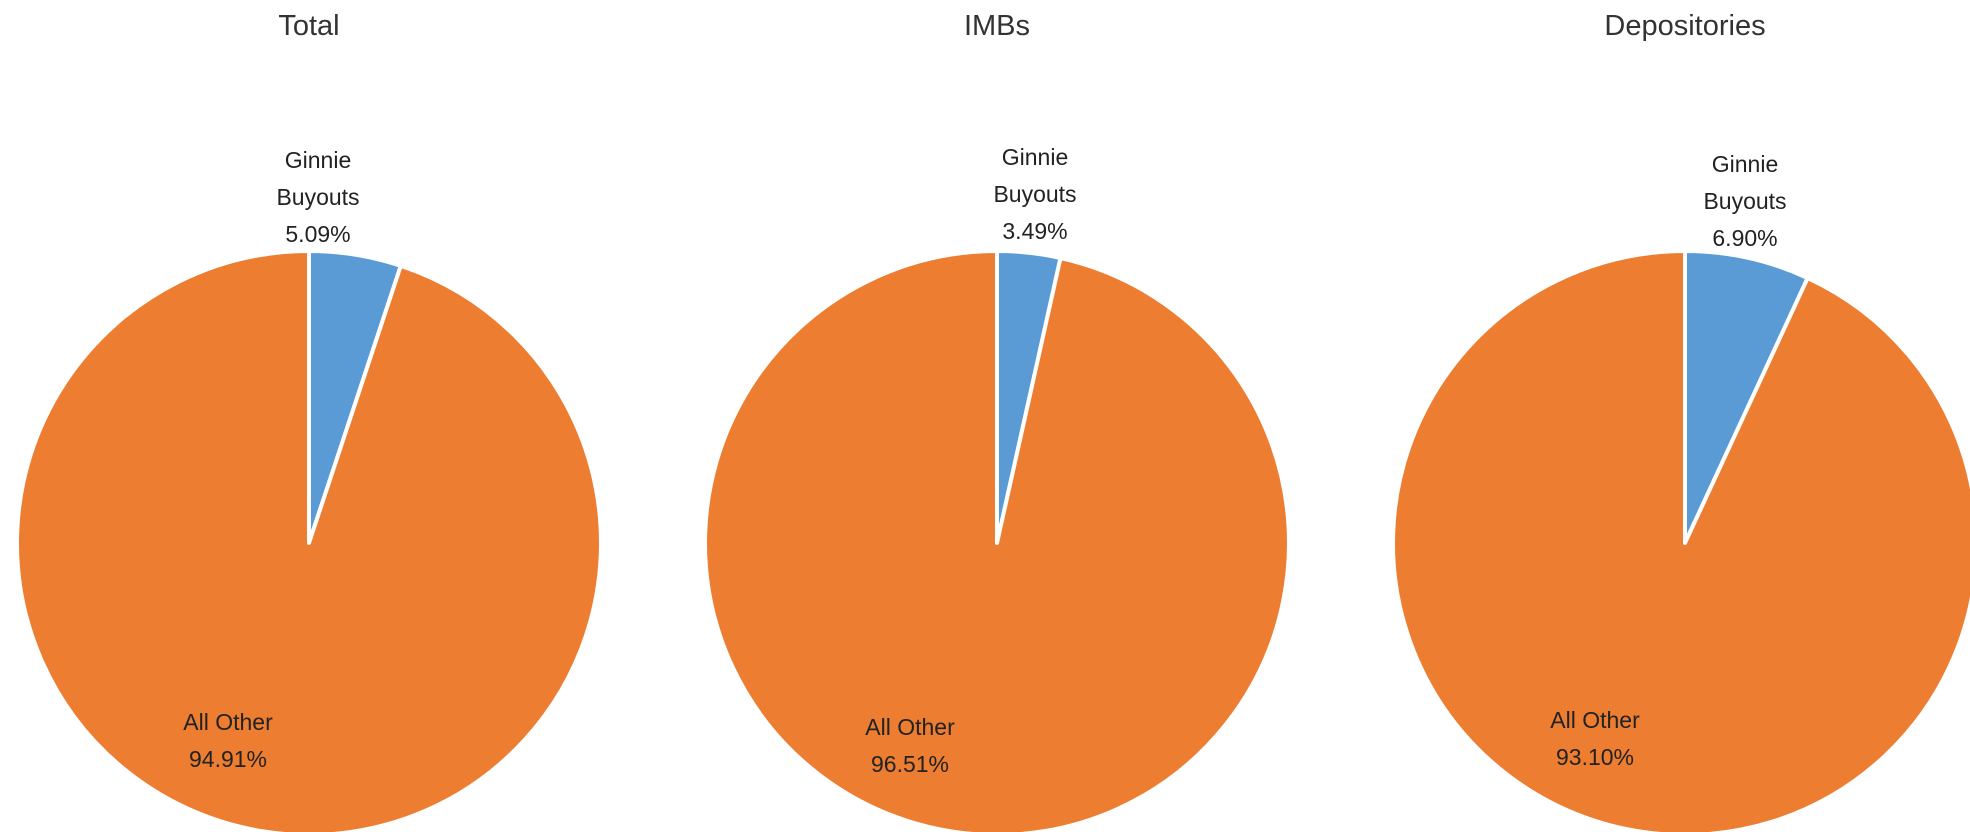  Describe the element at coordinates (308, 26) in the screenshot. I see `chart-title: Total` at that location.